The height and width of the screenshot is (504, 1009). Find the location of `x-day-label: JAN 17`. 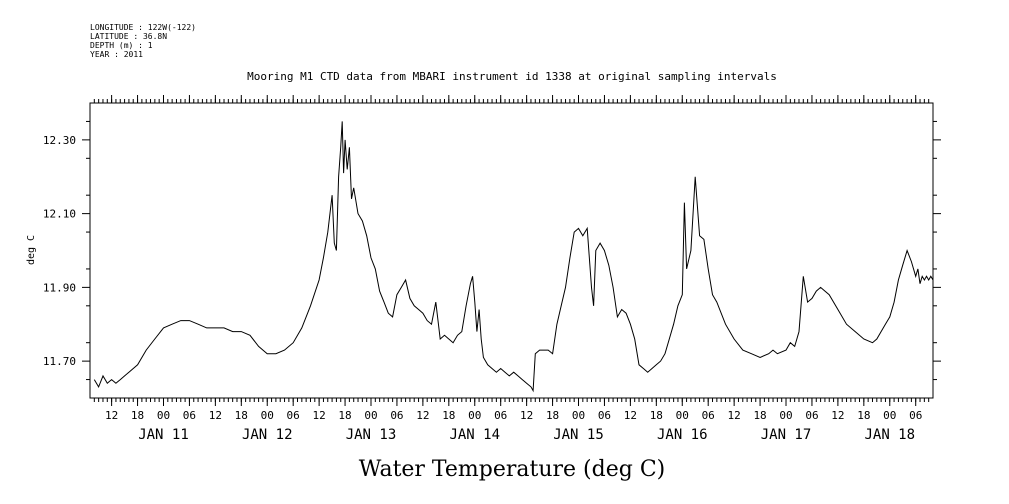

x-day-label: JAN 17 is located at coordinates (786, 435).